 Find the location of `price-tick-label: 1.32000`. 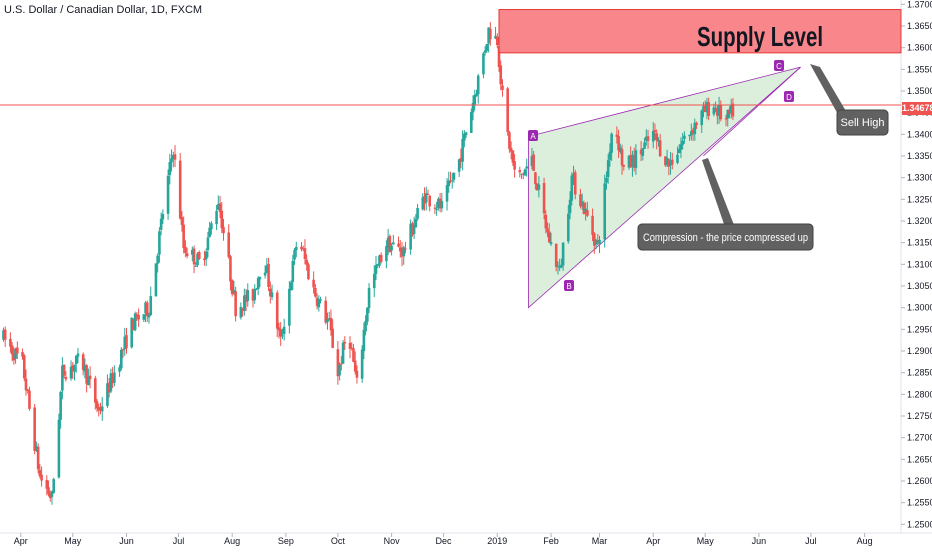

price-tick-label: 1.32000 is located at coordinates (919, 221).